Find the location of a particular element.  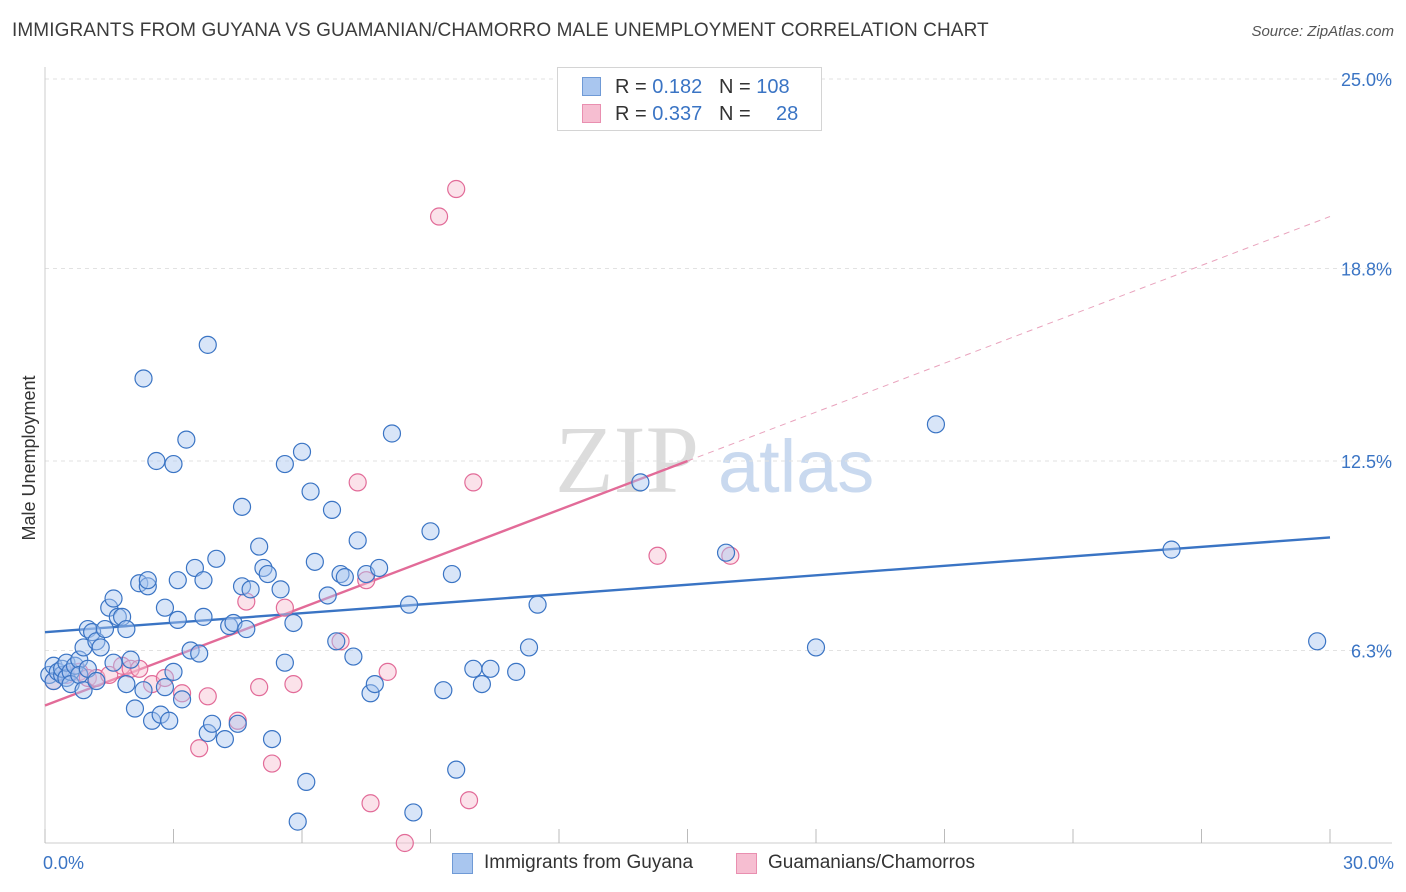

x-tick-label: 30.0% is located at coordinates (1368, 863).